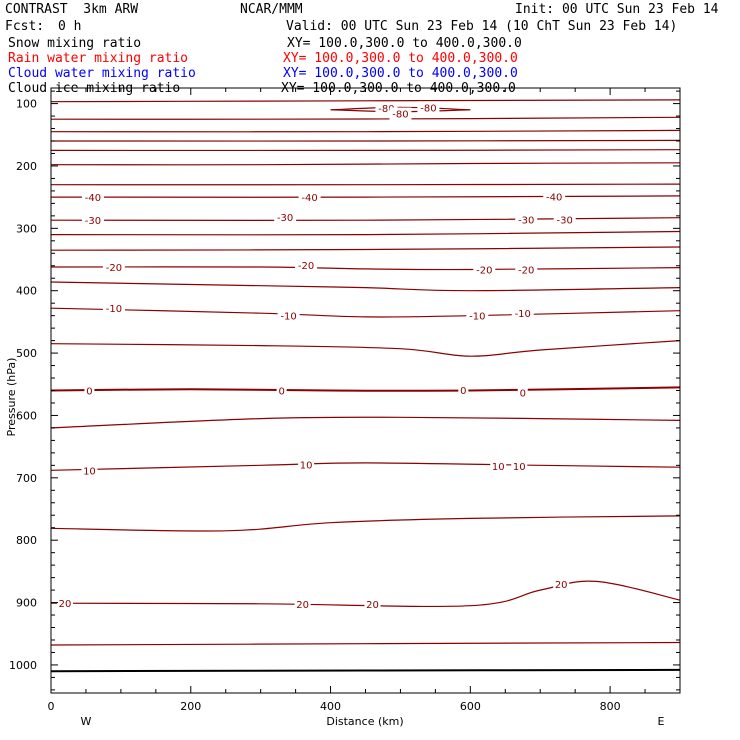 This screenshot has width=740, height=740. Describe the element at coordinates (26, 166) in the screenshot. I see `y-tick-label: 200` at that location.